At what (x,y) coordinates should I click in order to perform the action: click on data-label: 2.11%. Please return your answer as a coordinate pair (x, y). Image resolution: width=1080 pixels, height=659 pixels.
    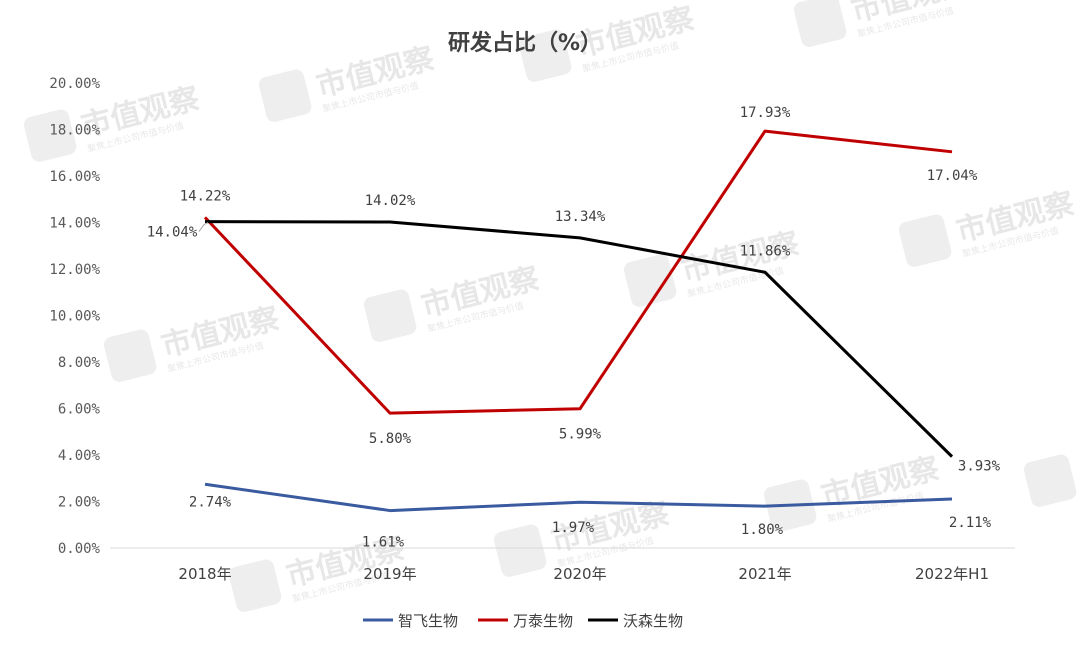
    Looking at the image, I should click on (970, 523).